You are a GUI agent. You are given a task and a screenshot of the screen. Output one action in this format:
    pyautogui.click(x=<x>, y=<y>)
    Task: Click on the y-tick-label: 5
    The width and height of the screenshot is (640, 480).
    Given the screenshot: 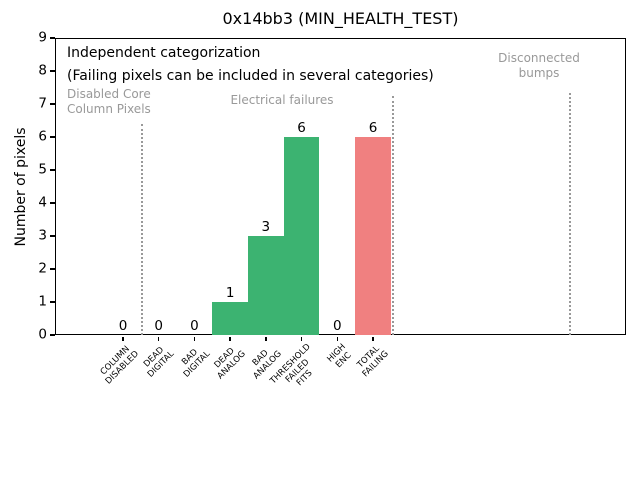 What is the action you would take?
    pyautogui.click(x=42, y=169)
    